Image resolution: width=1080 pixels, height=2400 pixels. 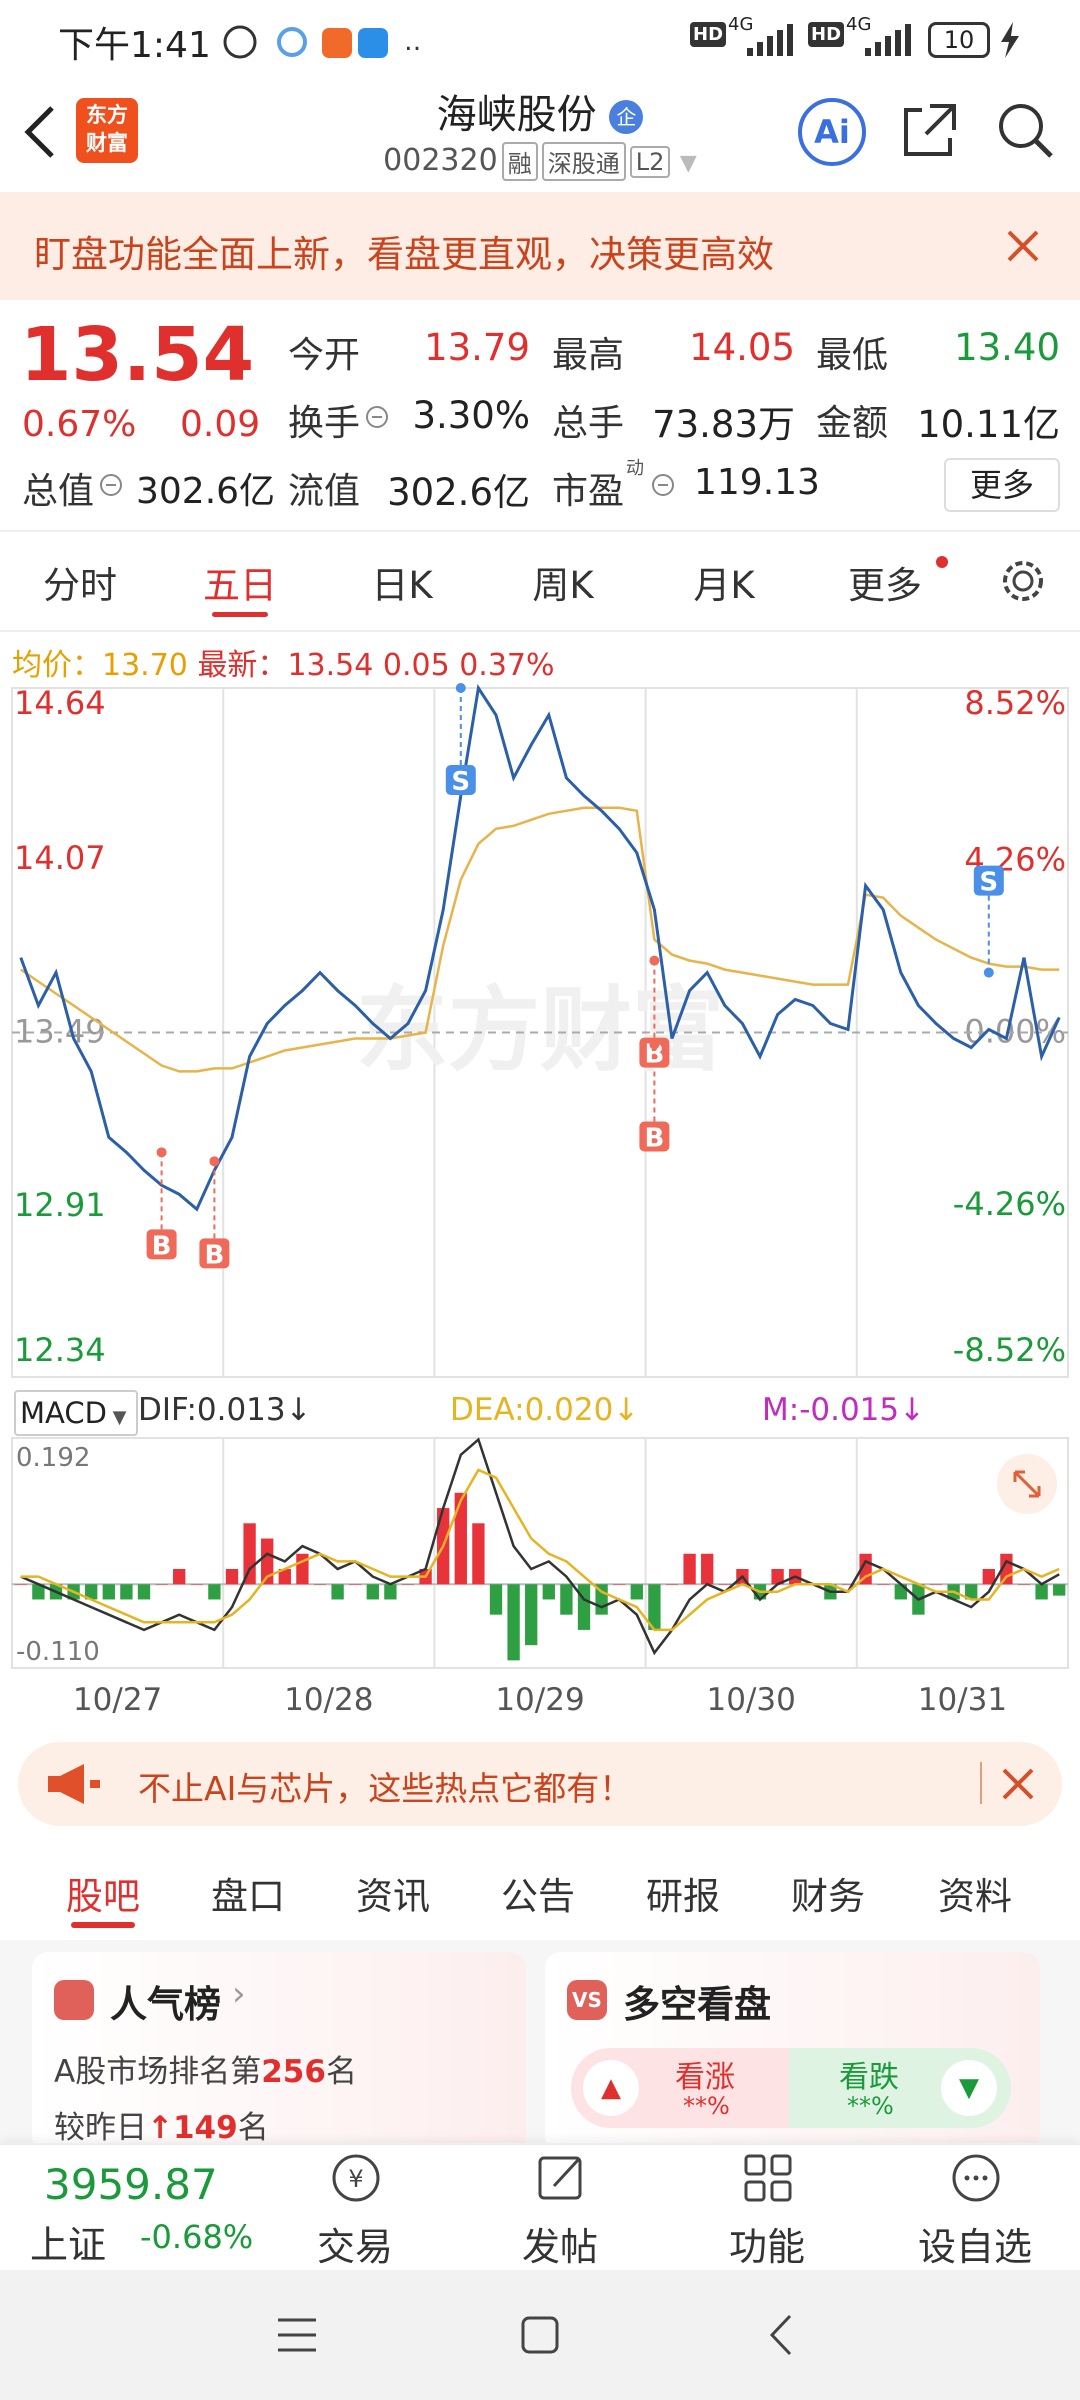 What do you see at coordinates (68, 2245) in the screenshot?
I see `index-name: 上证` at bounding box center [68, 2245].